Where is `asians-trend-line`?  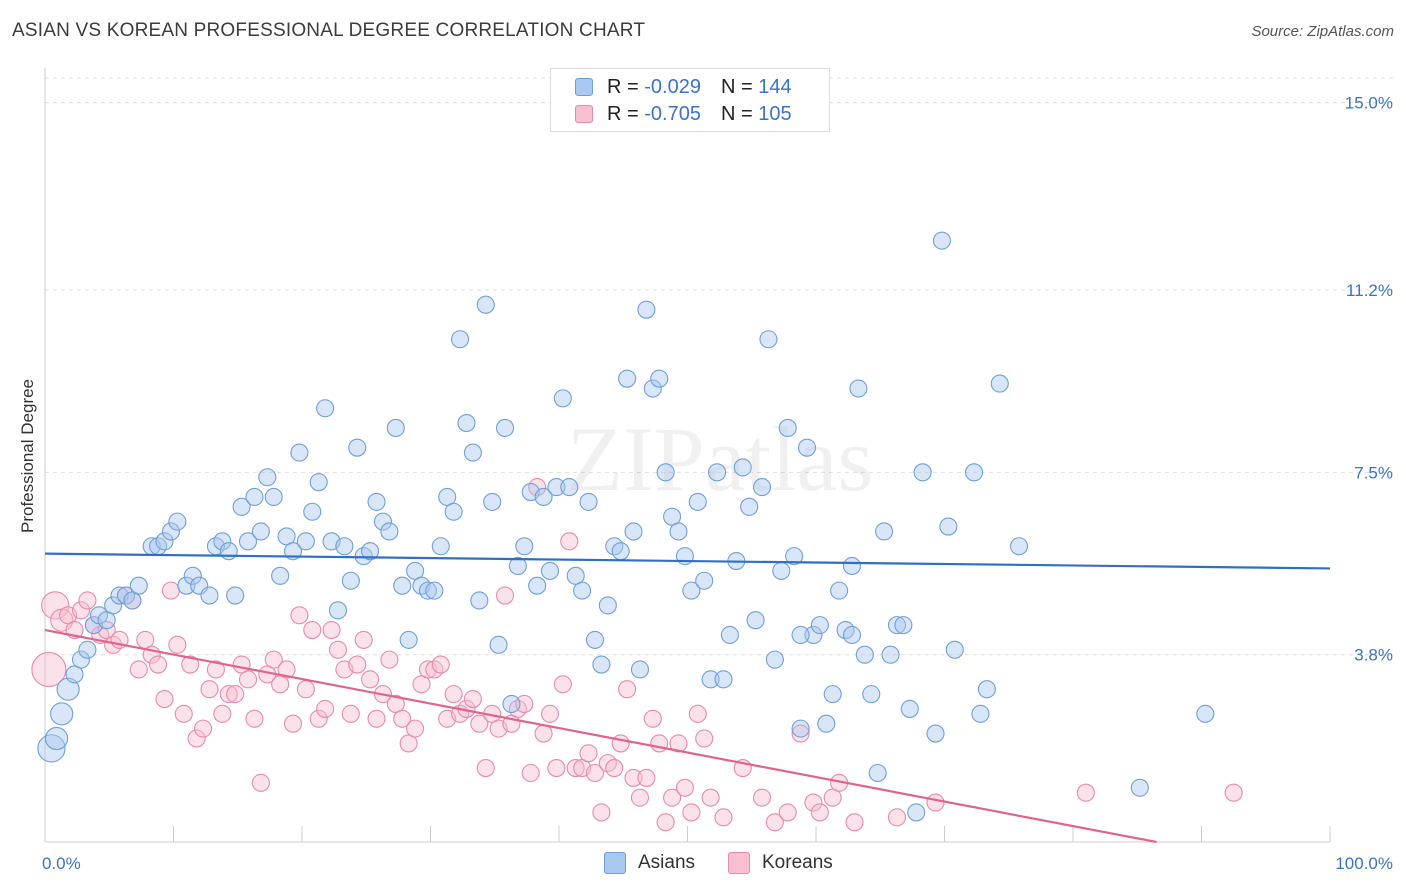 asians-trend-line is located at coordinates (687, 561).